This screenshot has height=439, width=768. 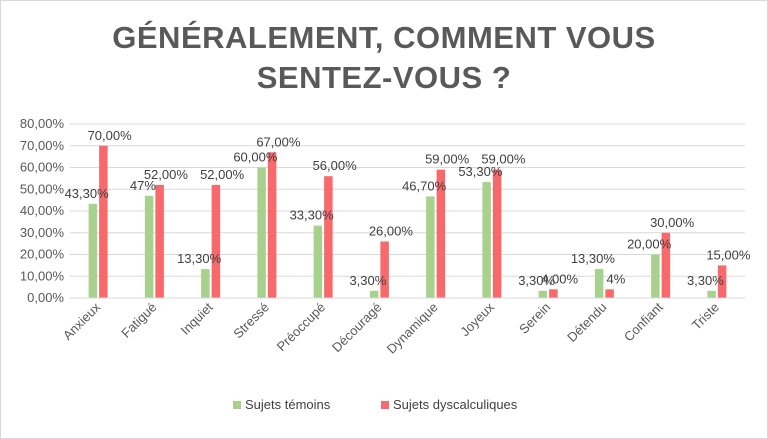 I want to click on y-tick-label: 40,00%, so click(x=42, y=210).